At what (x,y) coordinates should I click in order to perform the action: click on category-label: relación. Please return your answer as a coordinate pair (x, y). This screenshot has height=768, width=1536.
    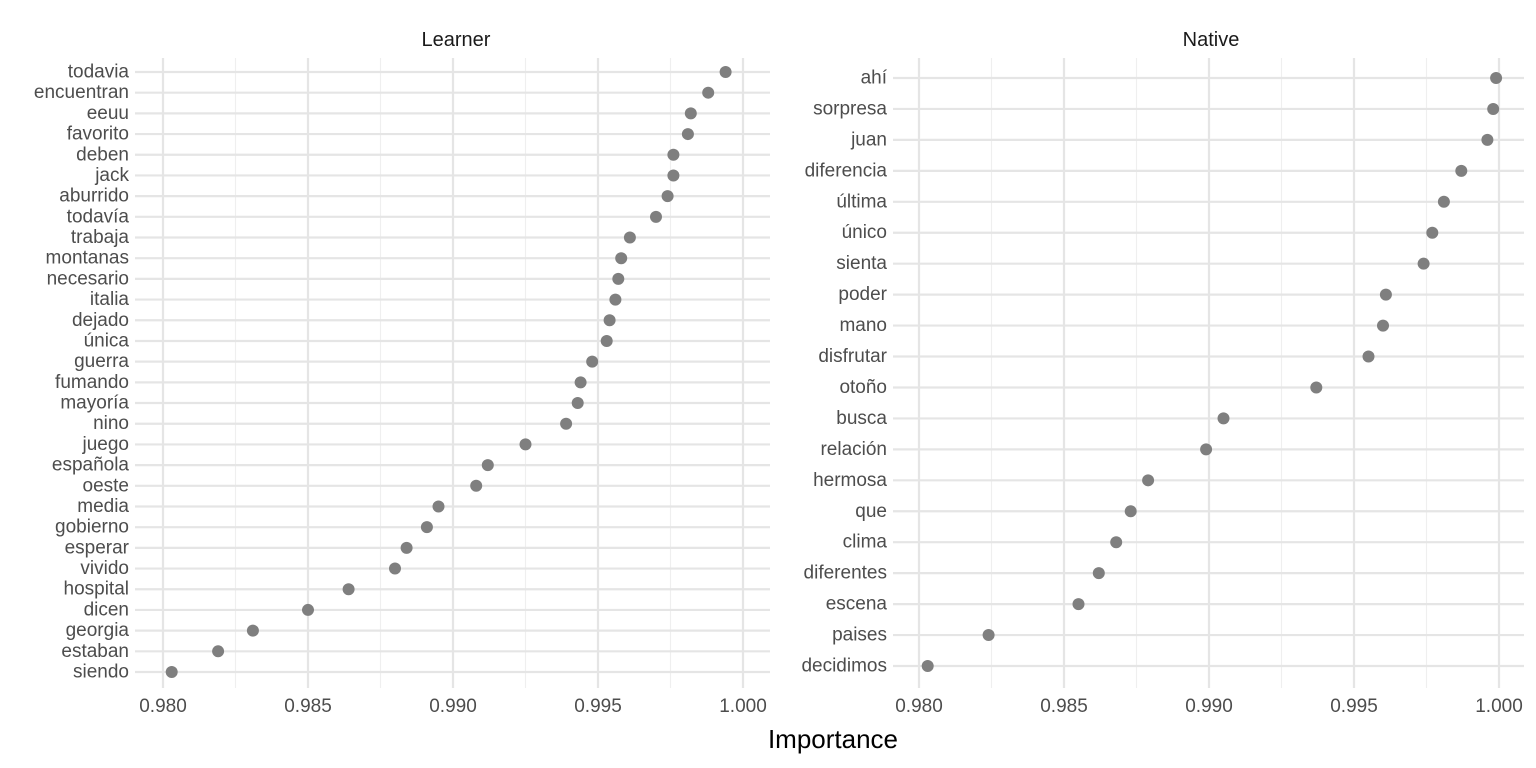
    Looking at the image, I should click on (853, 449).